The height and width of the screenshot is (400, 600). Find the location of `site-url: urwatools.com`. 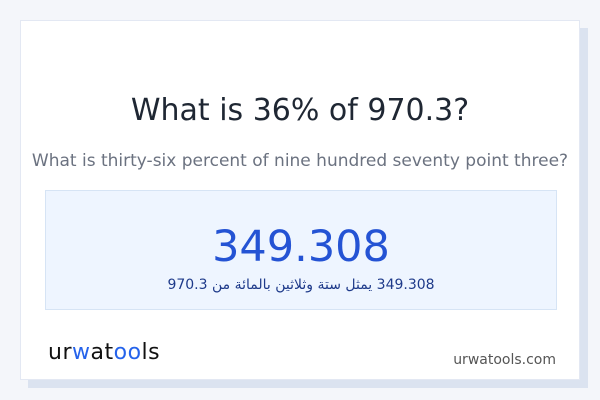

site-url: urwatools.com is located at coordinates (504, 360).